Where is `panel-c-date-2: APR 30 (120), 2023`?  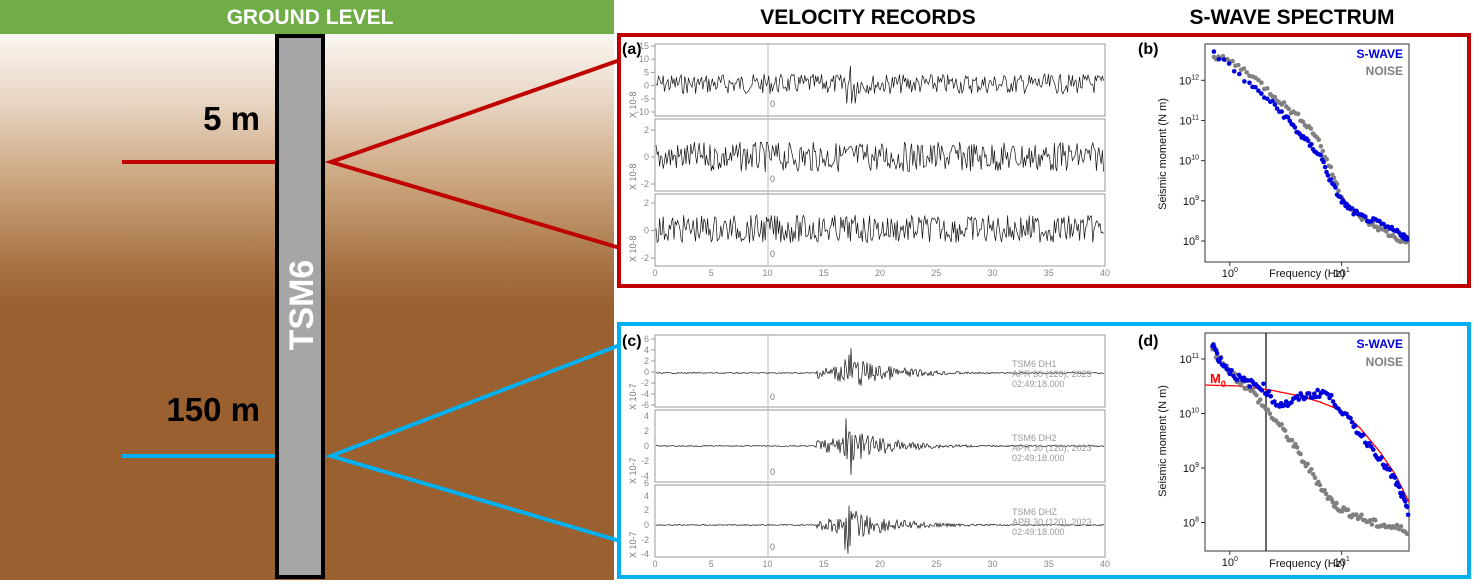
panel-c-date-2: APR 30 (120), 2023 is located at coordinates (1052, 448).